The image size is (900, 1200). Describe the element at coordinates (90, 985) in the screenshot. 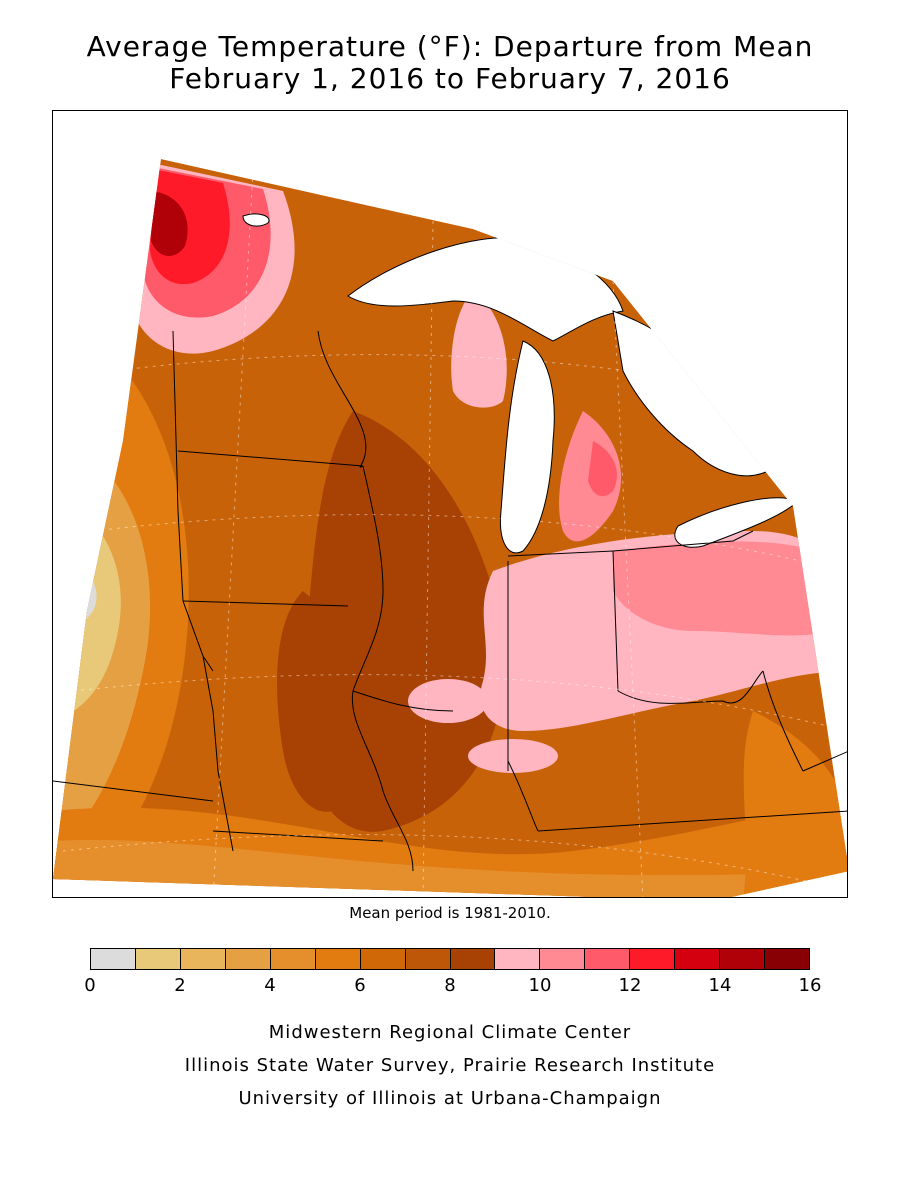

I see `legend-tick-label: 0` at that location.